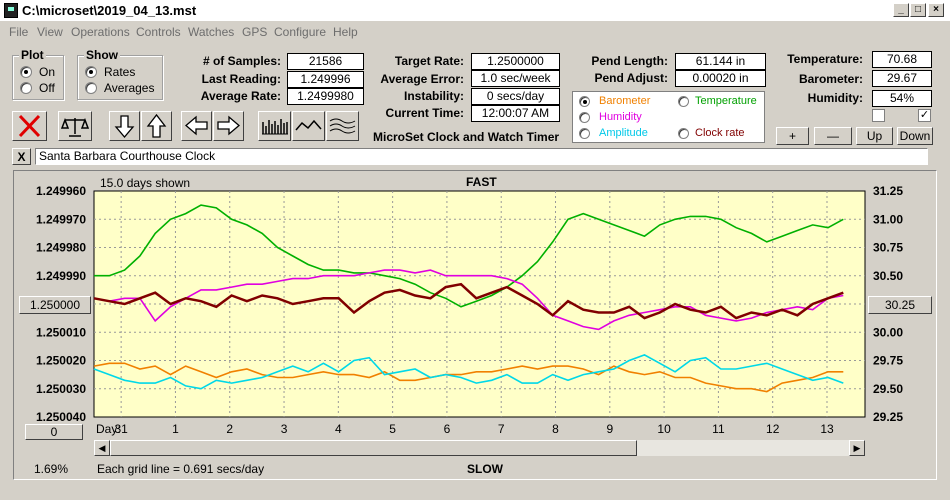 The width and height of the screenshot is (950, 500). Describe the element at coordinates (902, 98) in the screenshot. I see `humidity-field: 54%` at that location.